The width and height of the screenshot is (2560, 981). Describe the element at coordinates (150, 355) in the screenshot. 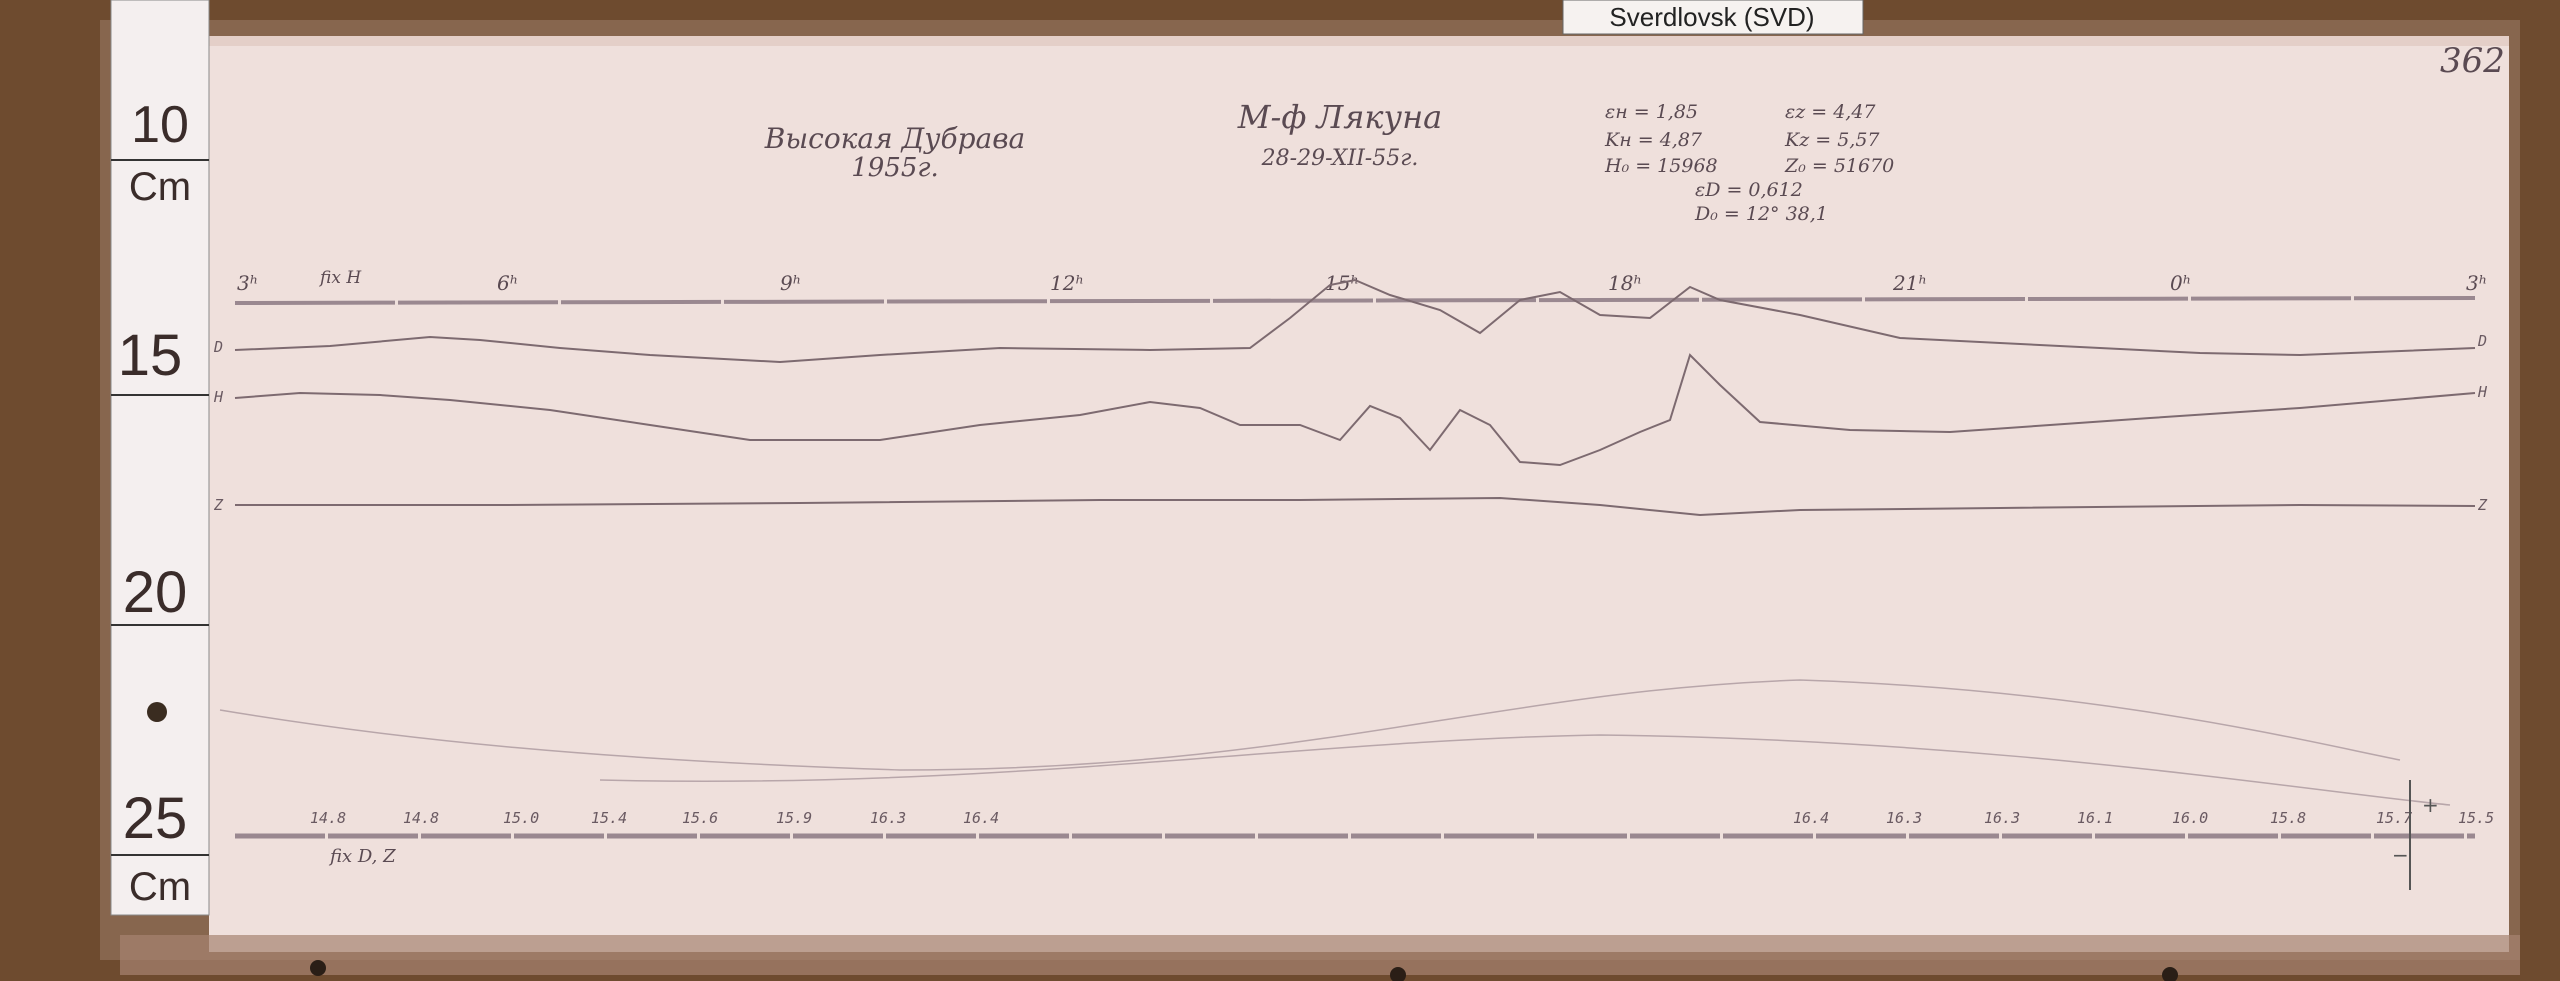

I see `ruler-mark-15: 15` at that location.